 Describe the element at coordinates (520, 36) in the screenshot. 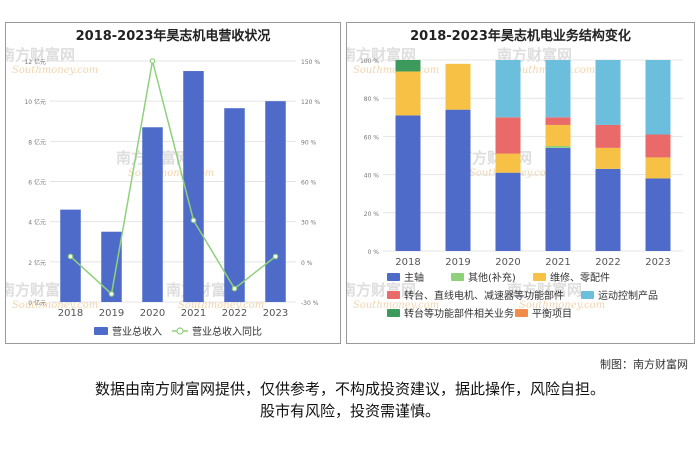

I see `structure-chart-title: 2018-2023年昊志机电业务结构变化` at that location.